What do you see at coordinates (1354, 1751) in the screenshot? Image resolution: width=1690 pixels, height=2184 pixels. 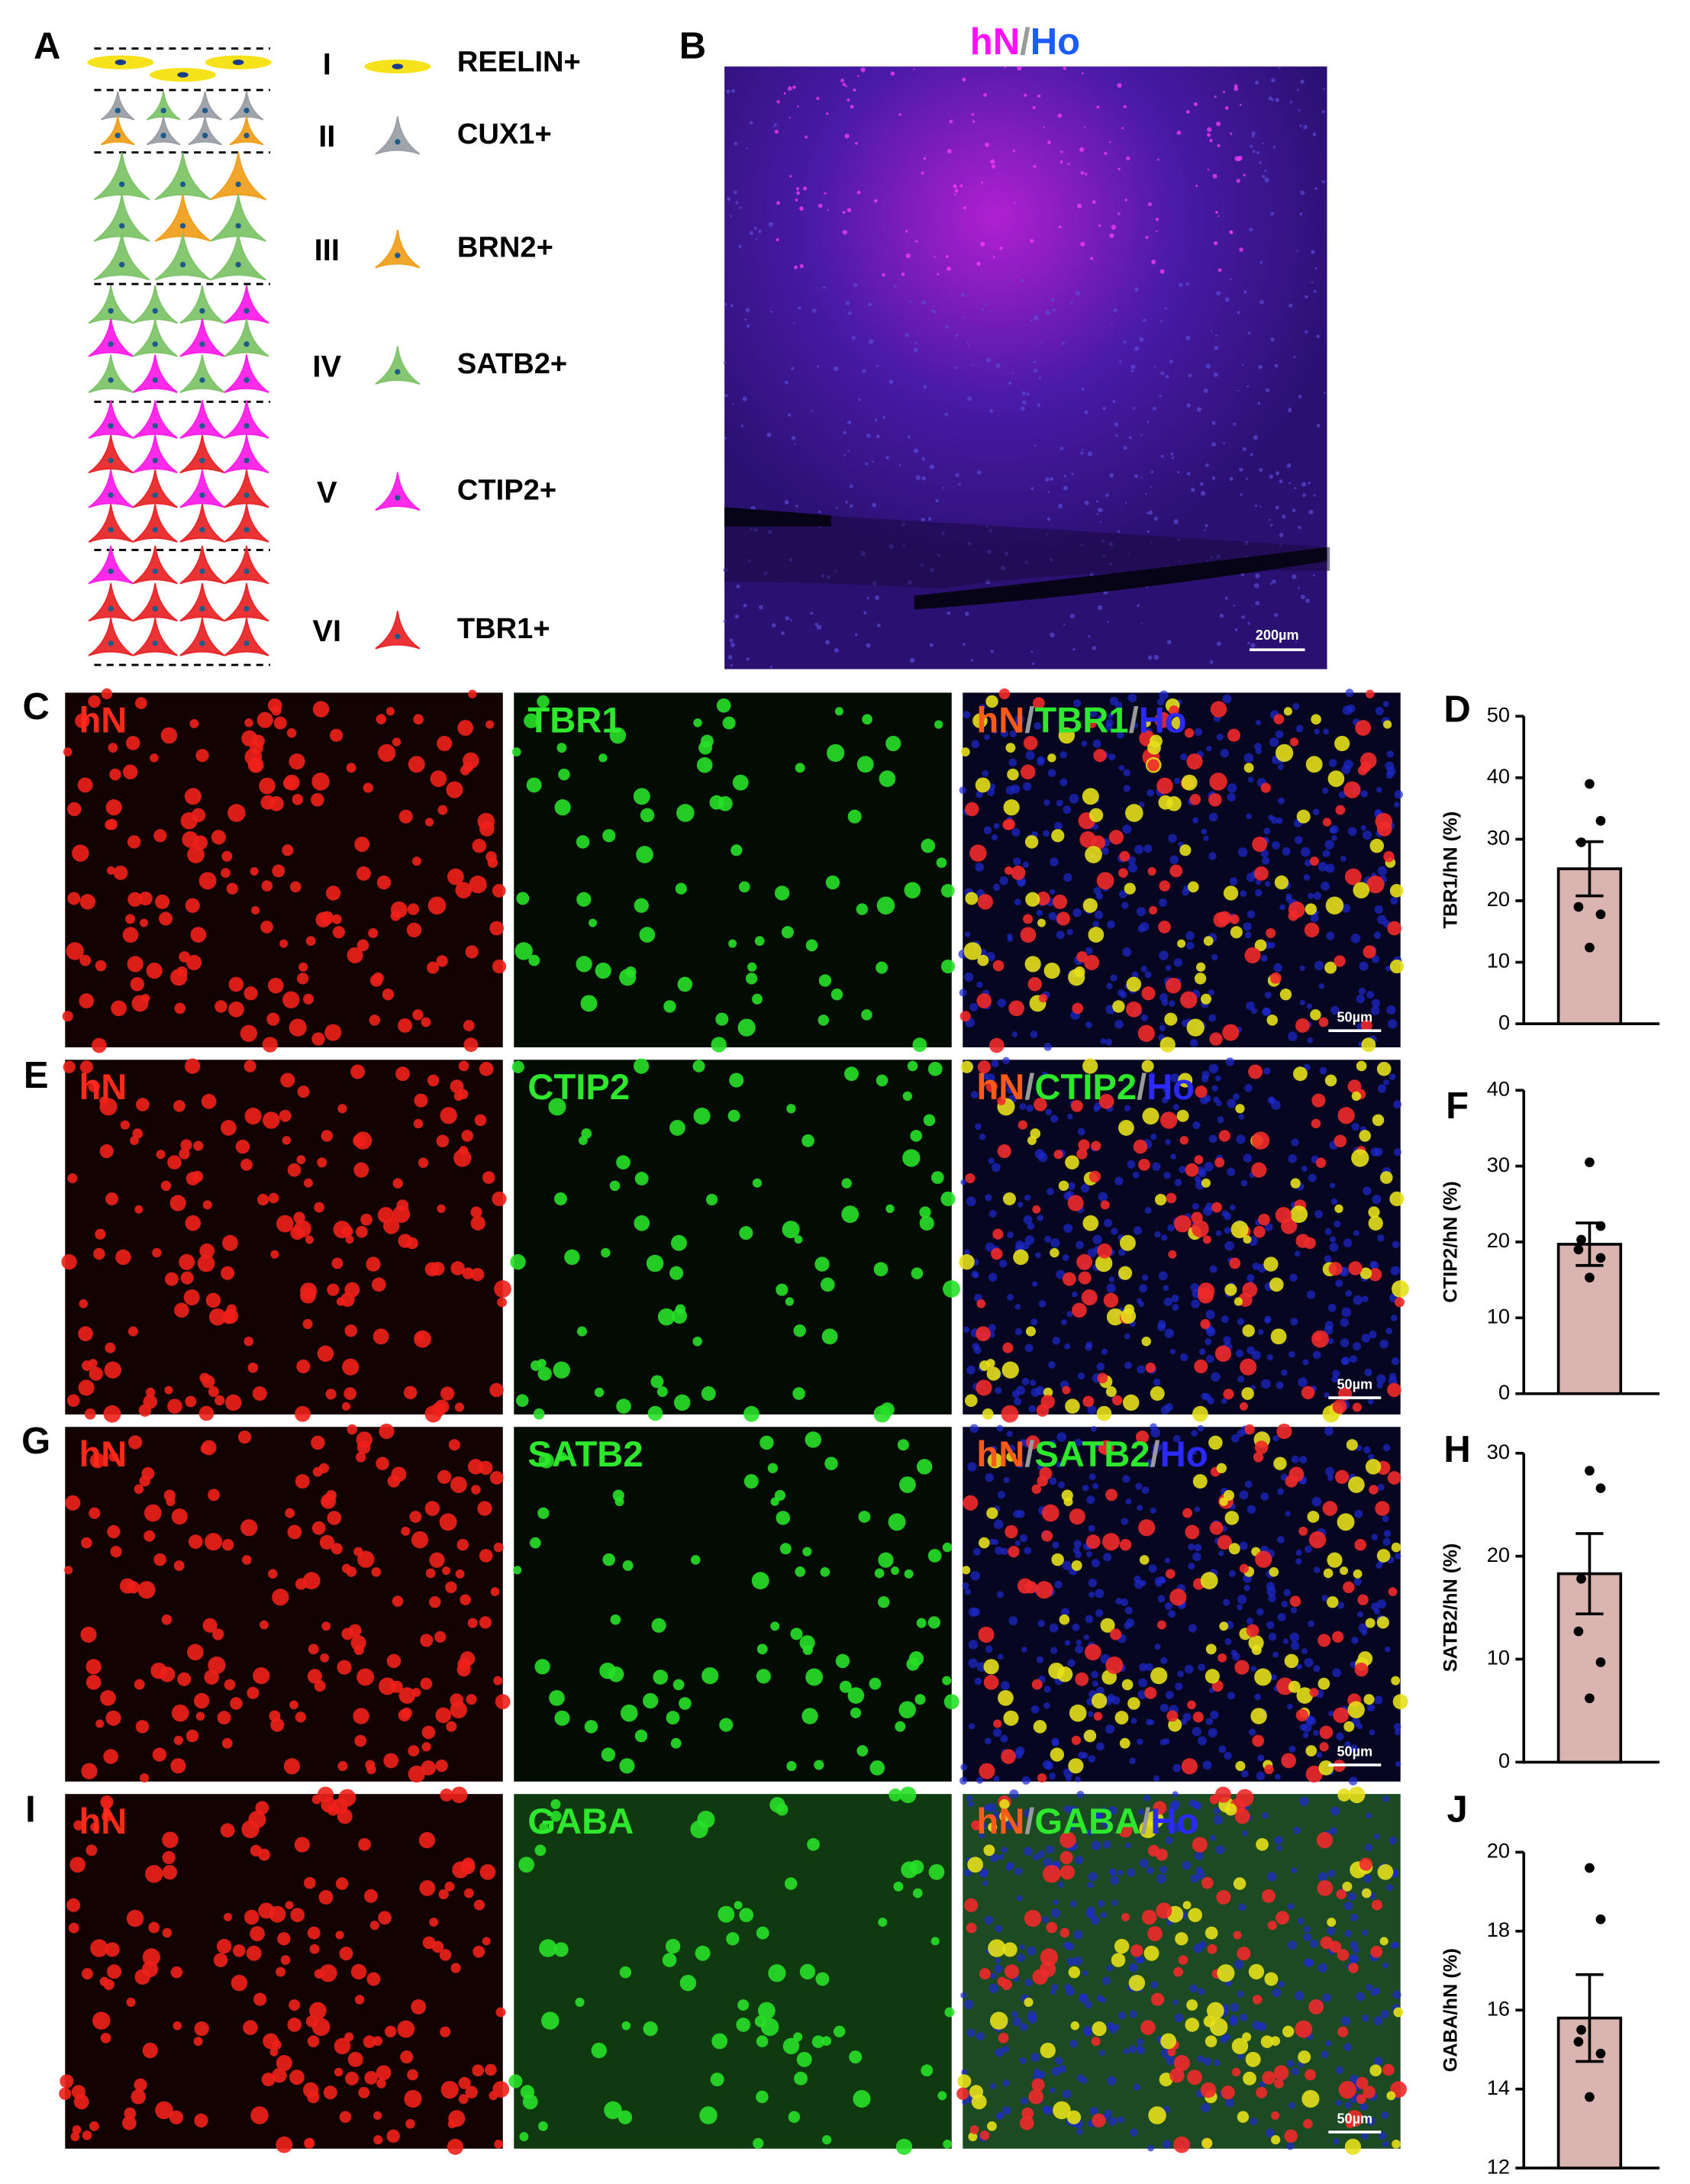 I see `scale-bar-label: 50µm` at bounding box center [1354, 1751].